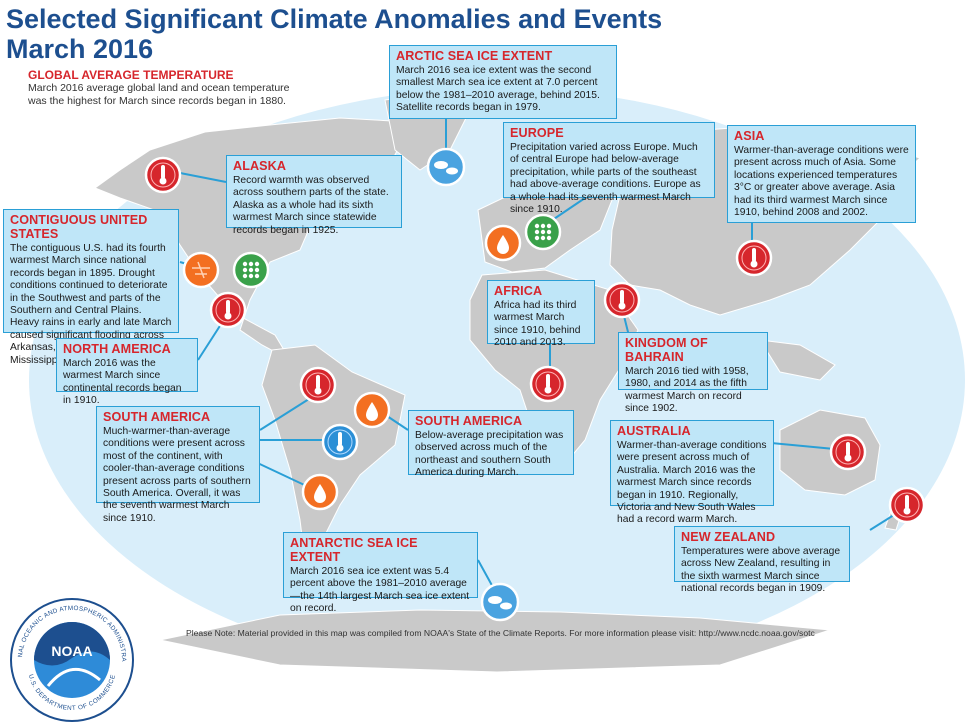 The image size is (980, 726). I want to click on namerica-warm-icon, so click(228, 310).